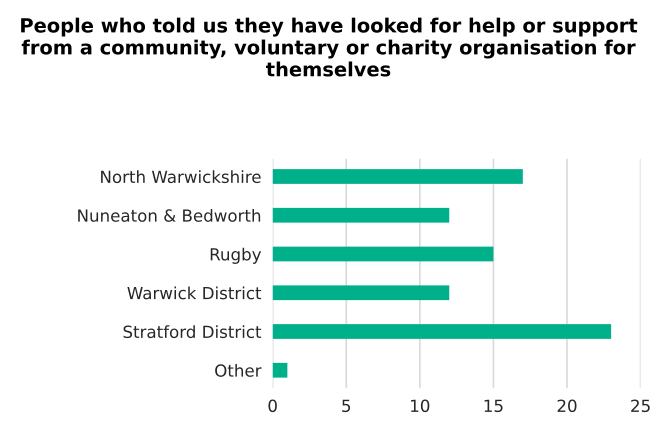 This screenshot has height=441, width=657. What do you see at coordinates (640, 405) in the screenshot?
I see `x-tick-label: 25` at bounding box center [640, 405].